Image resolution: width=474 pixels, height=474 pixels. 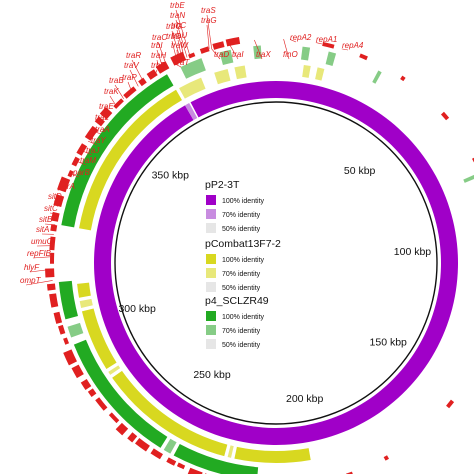 I want to click on gene-label-trbE: trbE, so click(x=177, y=5).